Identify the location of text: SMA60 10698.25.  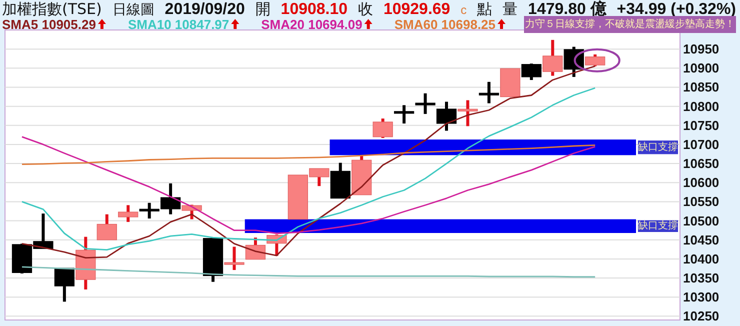
(445, 24).